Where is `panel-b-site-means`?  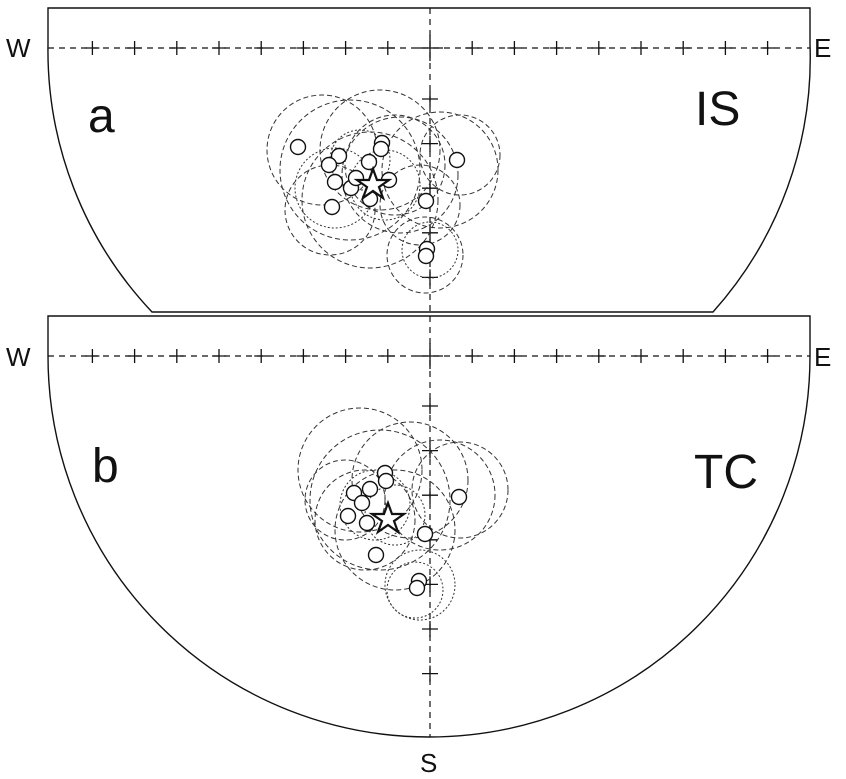
panel-b-site-means is located at coordinates (403, 530).